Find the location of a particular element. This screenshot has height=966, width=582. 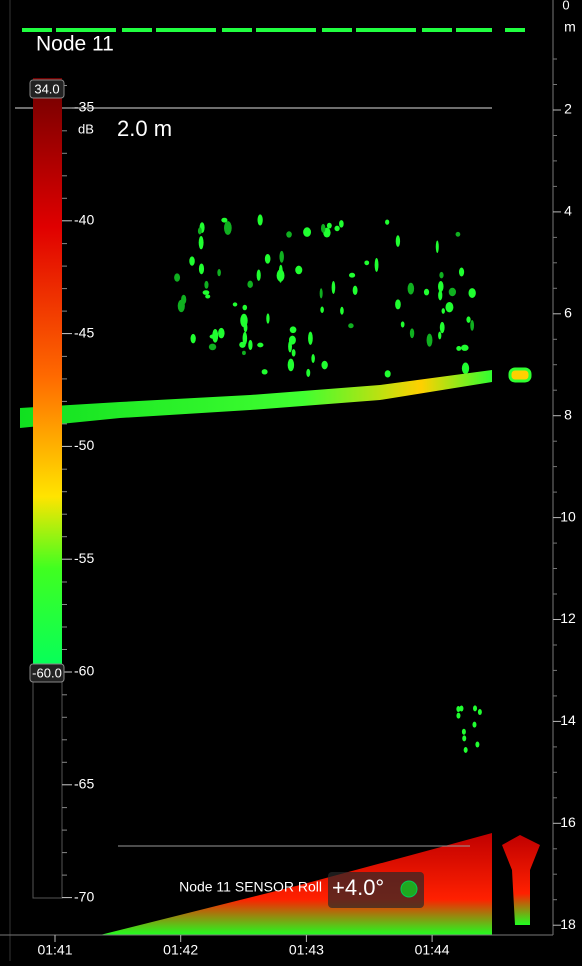

scale-min-label: -60.0 is located at coordinates (47, 672).